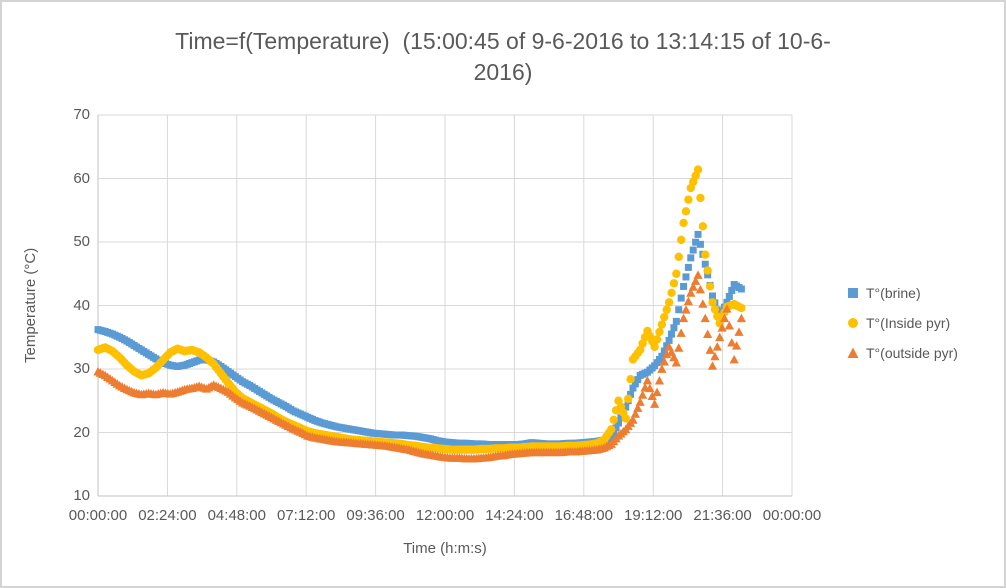 This screenshot has width=1006, height=588. I want to click on triangle-marker-icon, so click(853, 352).